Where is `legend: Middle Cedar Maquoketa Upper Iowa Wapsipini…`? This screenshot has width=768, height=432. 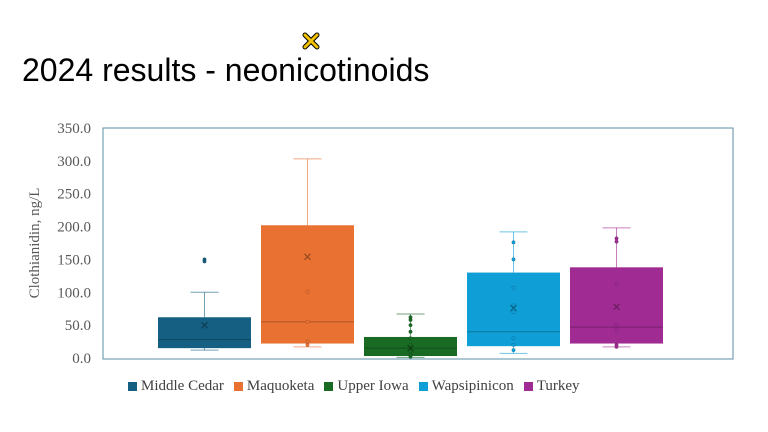 legend: Middle Cedar Maquoketa Upper Iowa Wapsipini… is located at coordinates (354, 386).